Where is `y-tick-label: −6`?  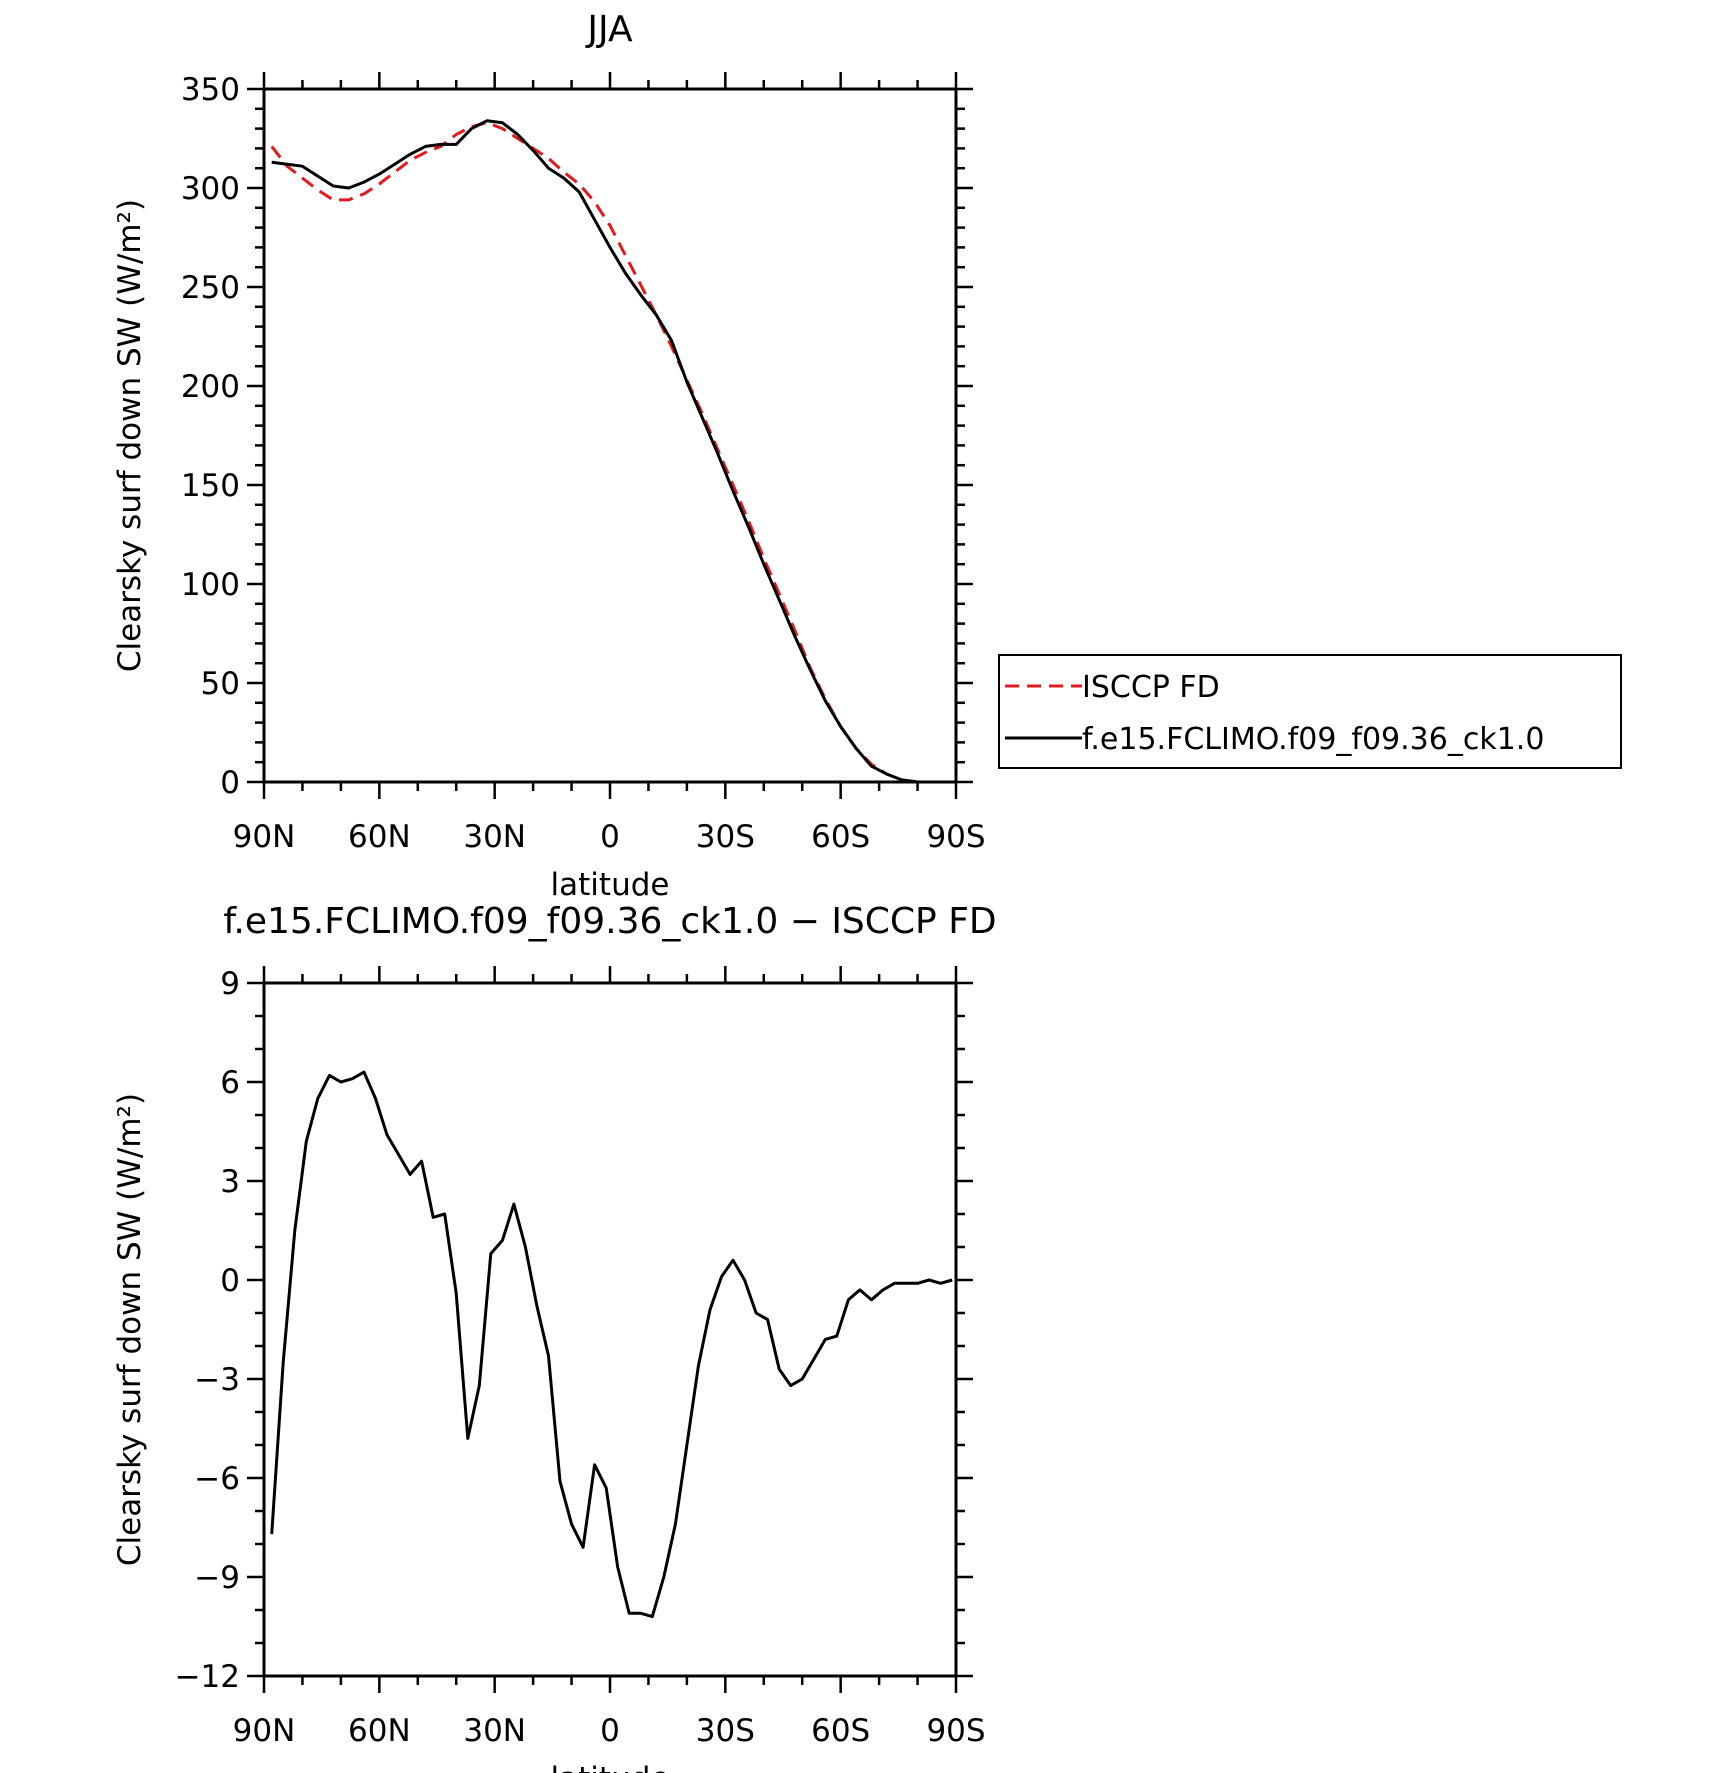 y-tick-label: −6 is located at coordinates (217, 1479).